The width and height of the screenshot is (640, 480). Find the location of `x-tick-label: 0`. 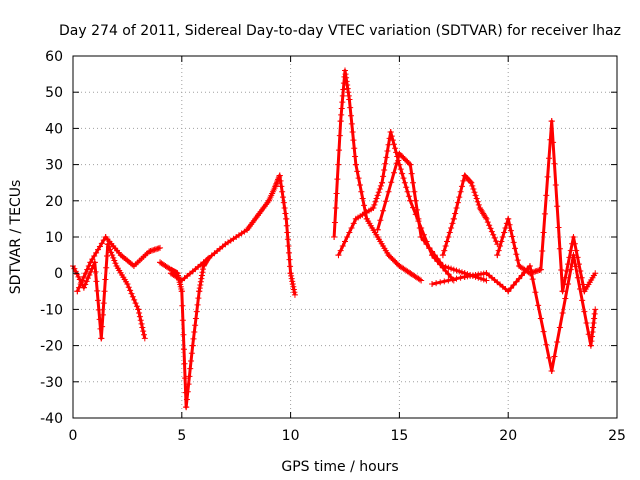

x-tick-label: 0 is located at coordinates (73, 436).